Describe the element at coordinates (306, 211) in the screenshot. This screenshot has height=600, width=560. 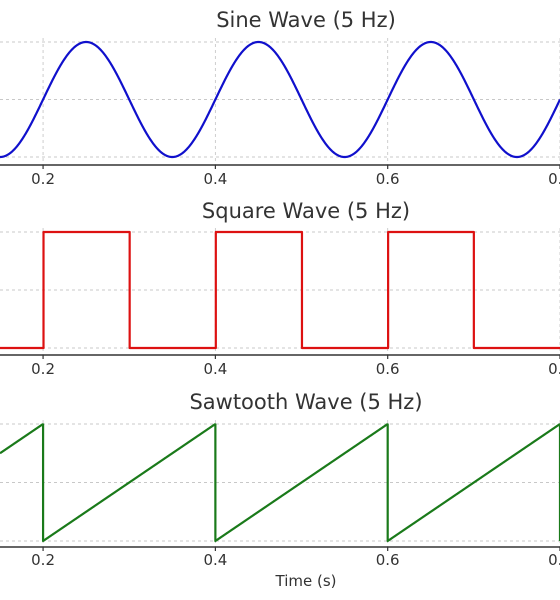
I see `chart-title: Square Wave (5 Hz)` at that location.